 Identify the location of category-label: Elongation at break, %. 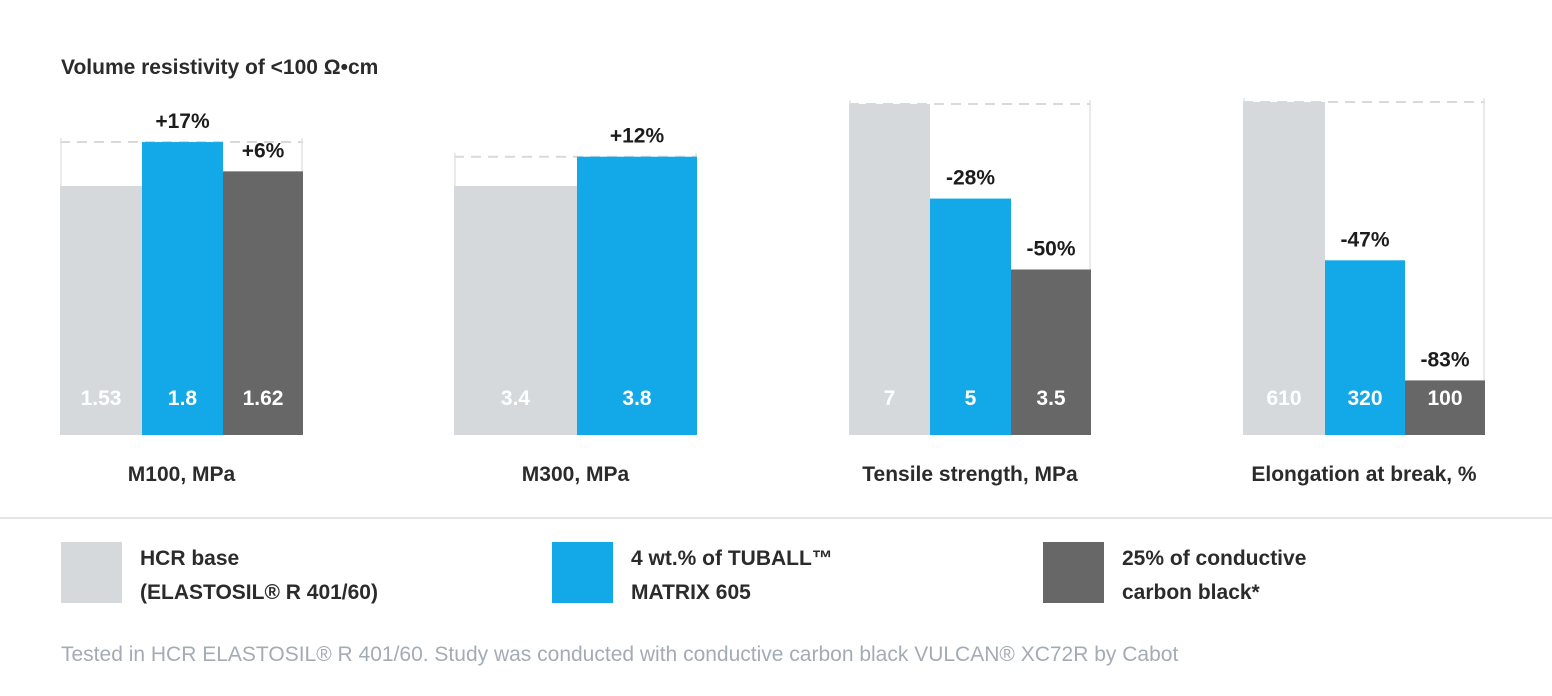
(1364, 474).